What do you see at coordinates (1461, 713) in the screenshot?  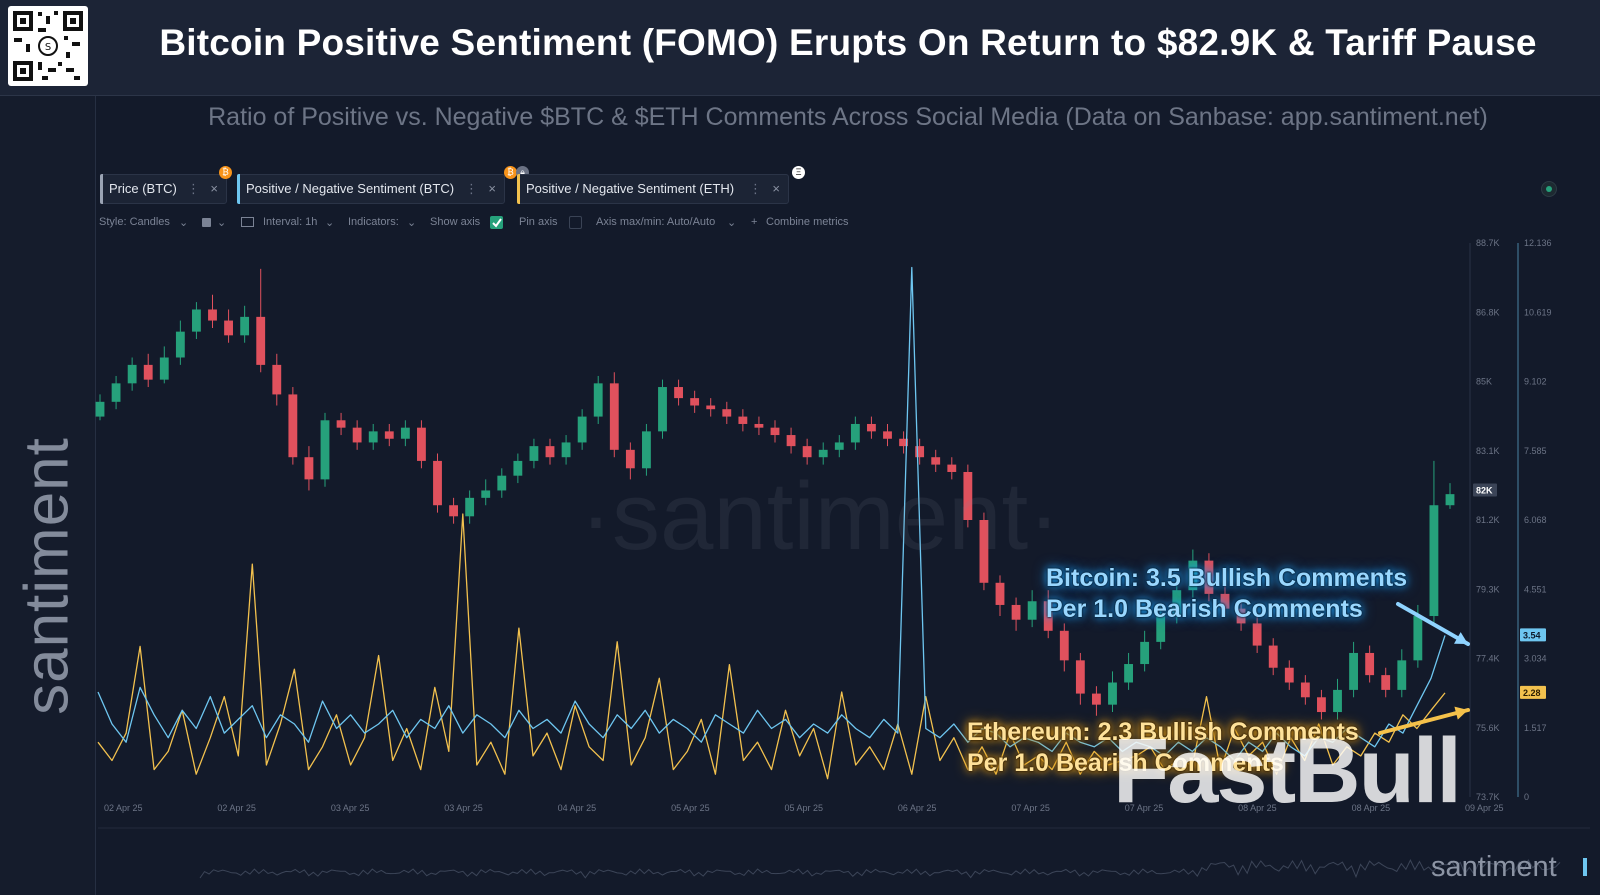 I see `eth-arrow-head` at bounding box center [1461, 713].